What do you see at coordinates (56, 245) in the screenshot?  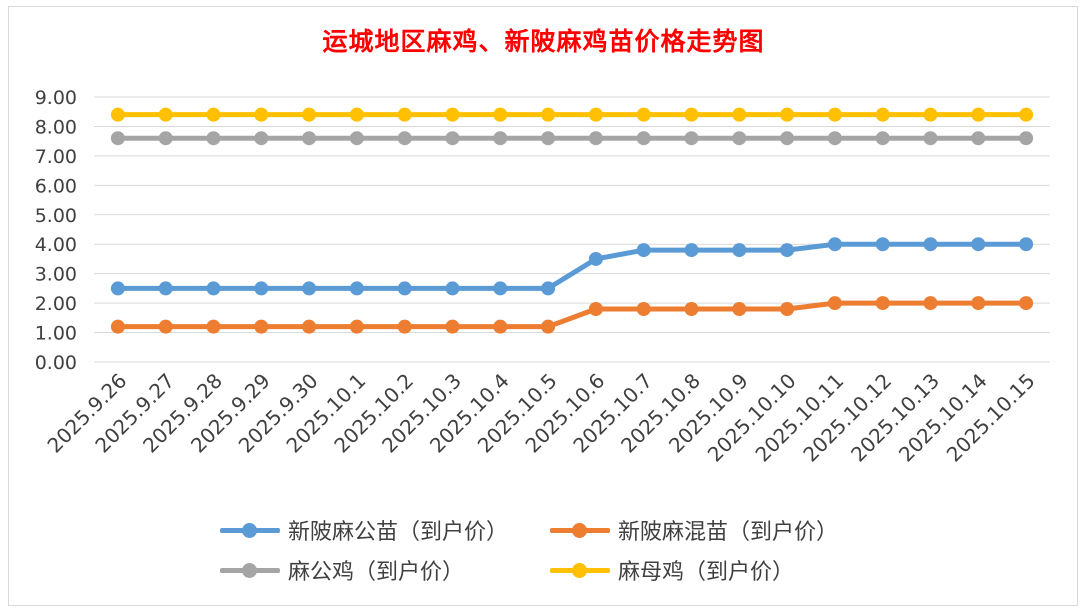 I see `y-tick-label: 4.00` at bounding box center [56, 245].